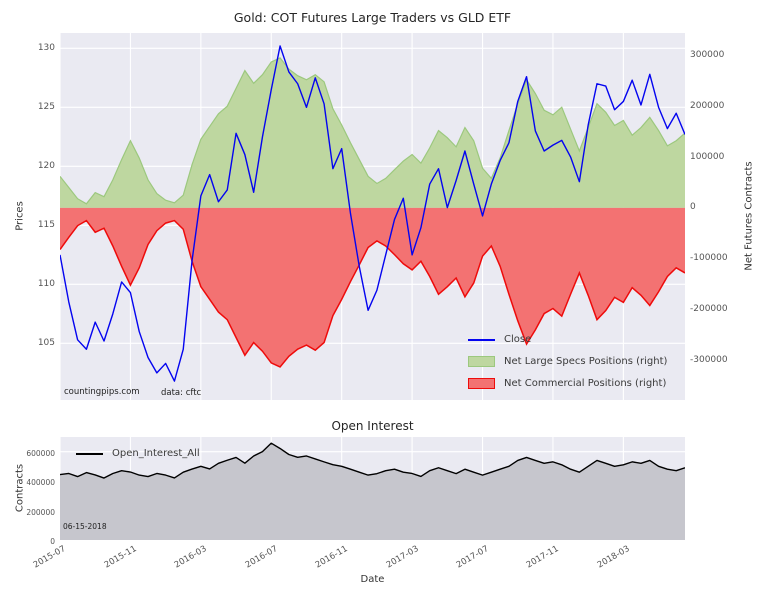  Describe the element at coordinates (50, 557) in the screenshot. I see `x-tick-label: 2015-07` at that location.